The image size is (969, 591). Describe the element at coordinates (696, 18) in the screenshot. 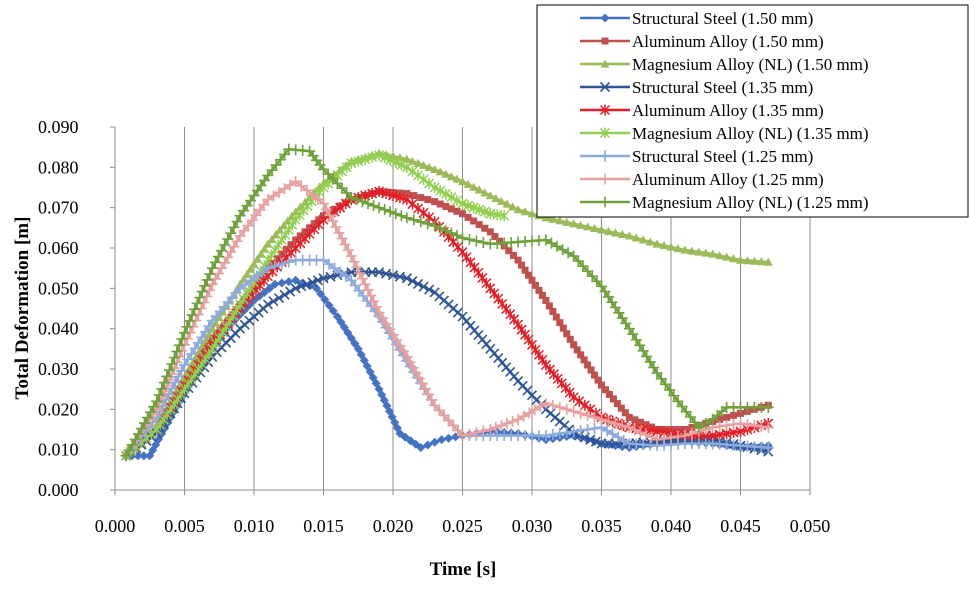

I see `legend-entry: Structural Steel (1.50 mm)` at that location.